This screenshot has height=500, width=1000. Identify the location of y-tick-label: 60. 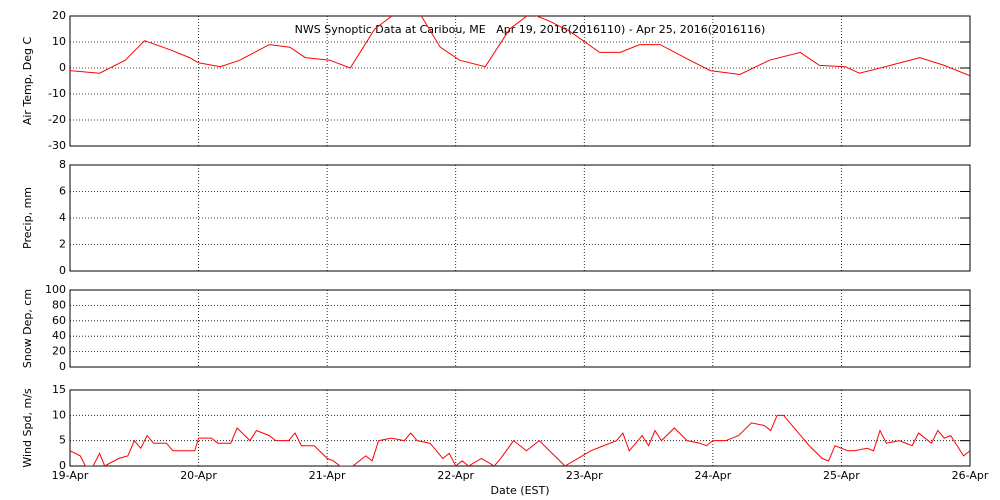
(59, 320).